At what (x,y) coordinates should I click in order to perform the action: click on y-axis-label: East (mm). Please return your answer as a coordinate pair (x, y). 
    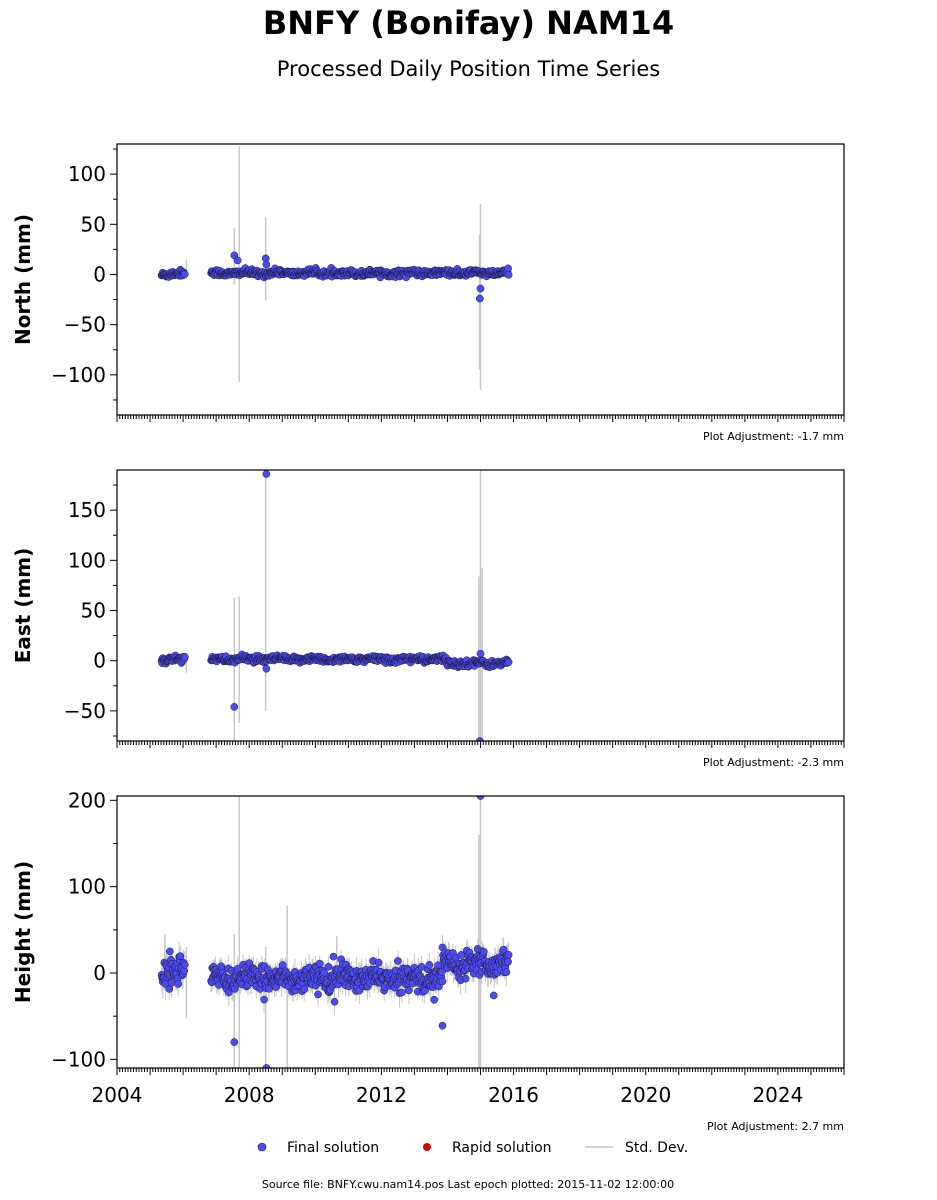
    Looking at the image, I should click on (23, 606).